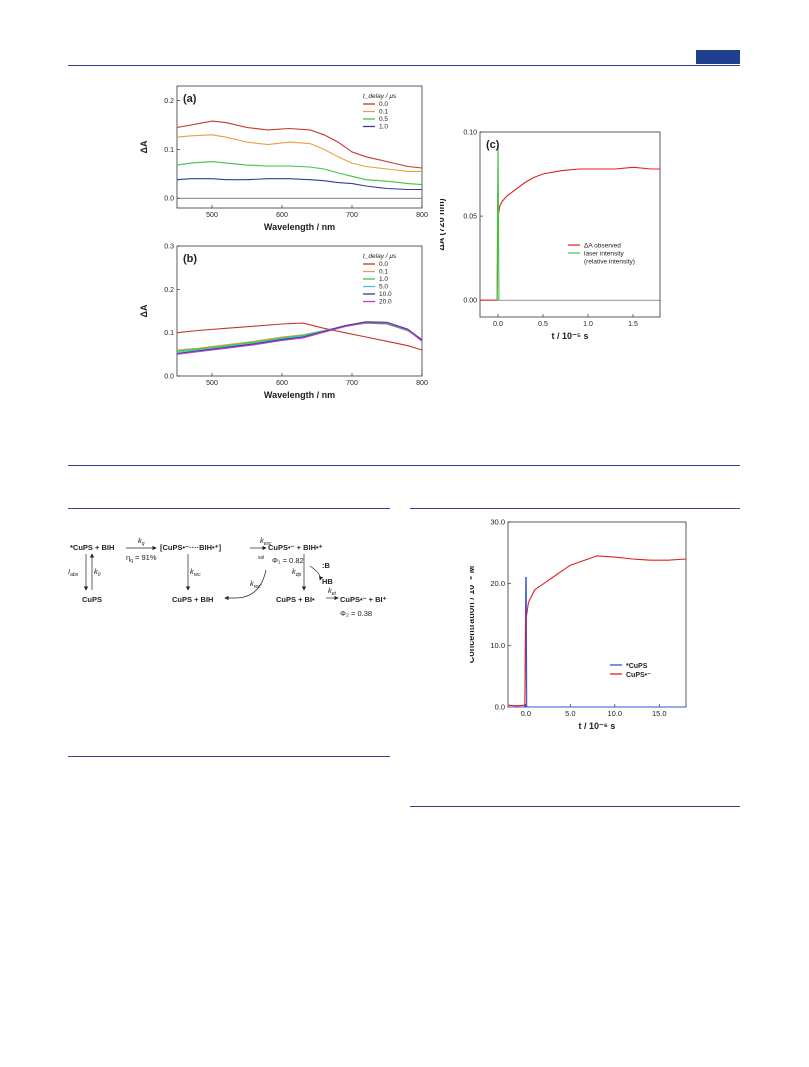  Describe the element at coordinates (229, 508) in the screenshot. I see `scheme-top-rule` at that location.